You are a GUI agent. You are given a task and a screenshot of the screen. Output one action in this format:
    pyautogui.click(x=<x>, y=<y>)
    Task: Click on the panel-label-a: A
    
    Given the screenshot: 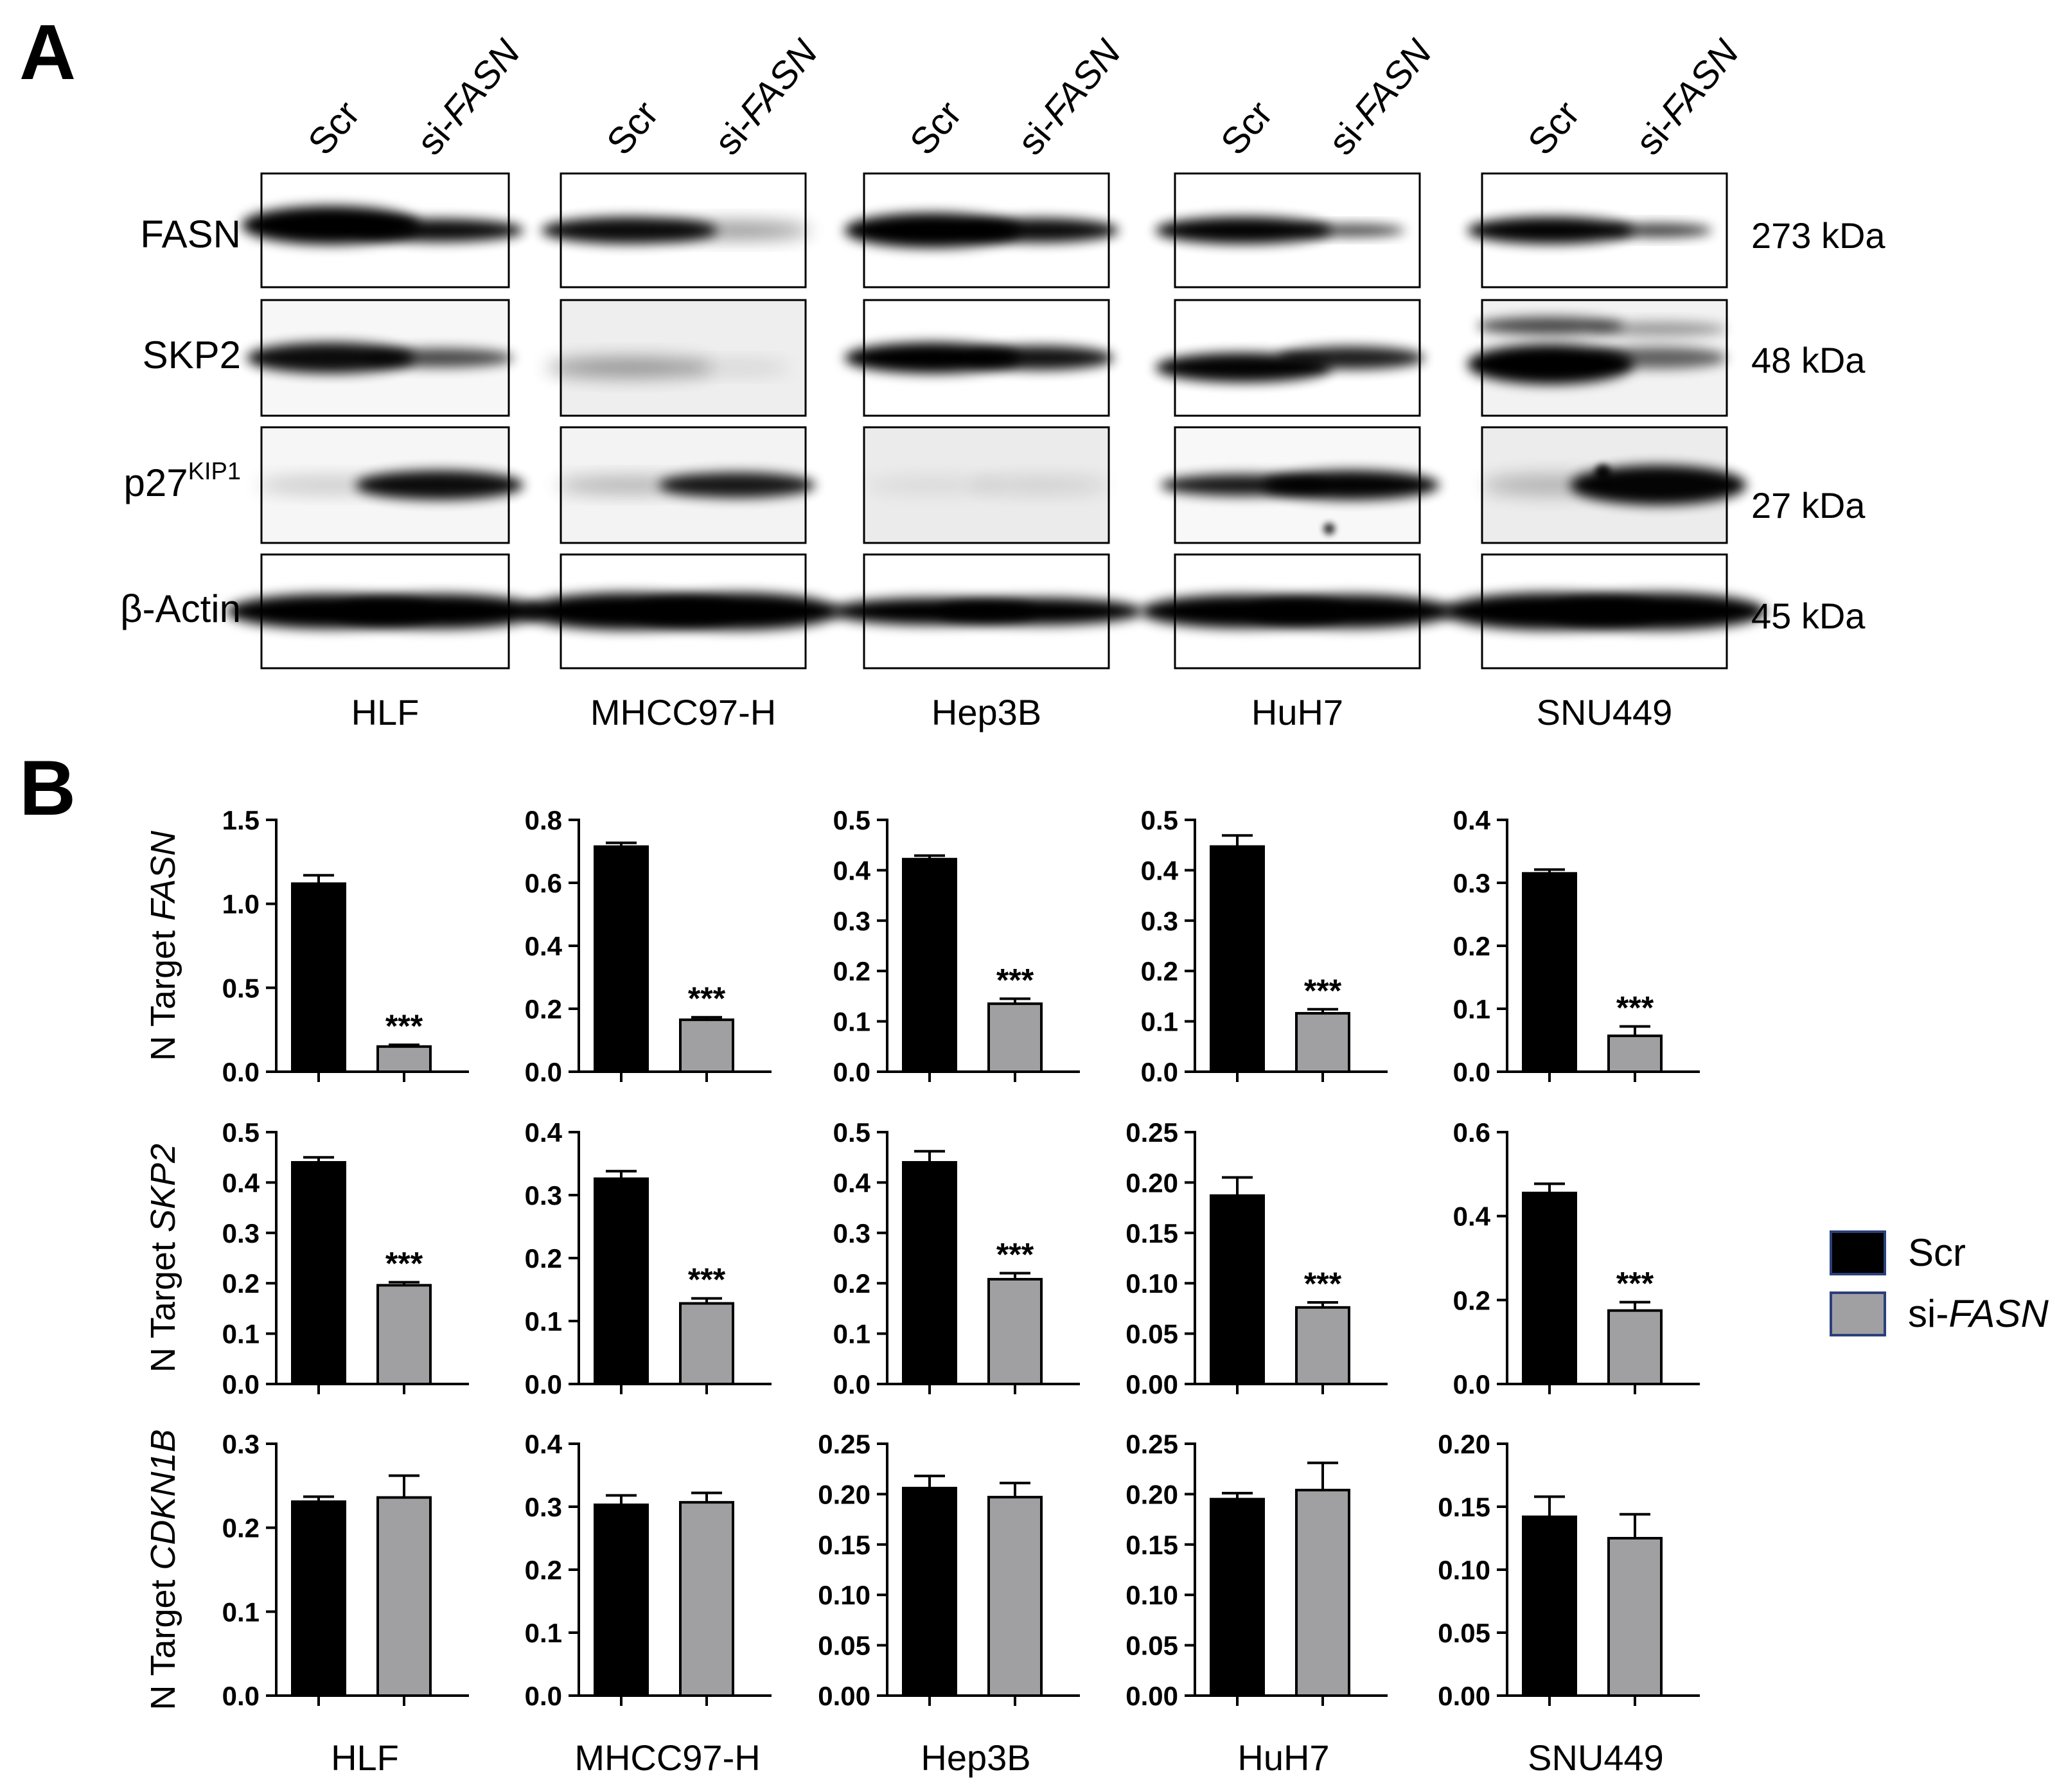 What is the action you would take?
    pyautogui.click(x=47, y=52)
    